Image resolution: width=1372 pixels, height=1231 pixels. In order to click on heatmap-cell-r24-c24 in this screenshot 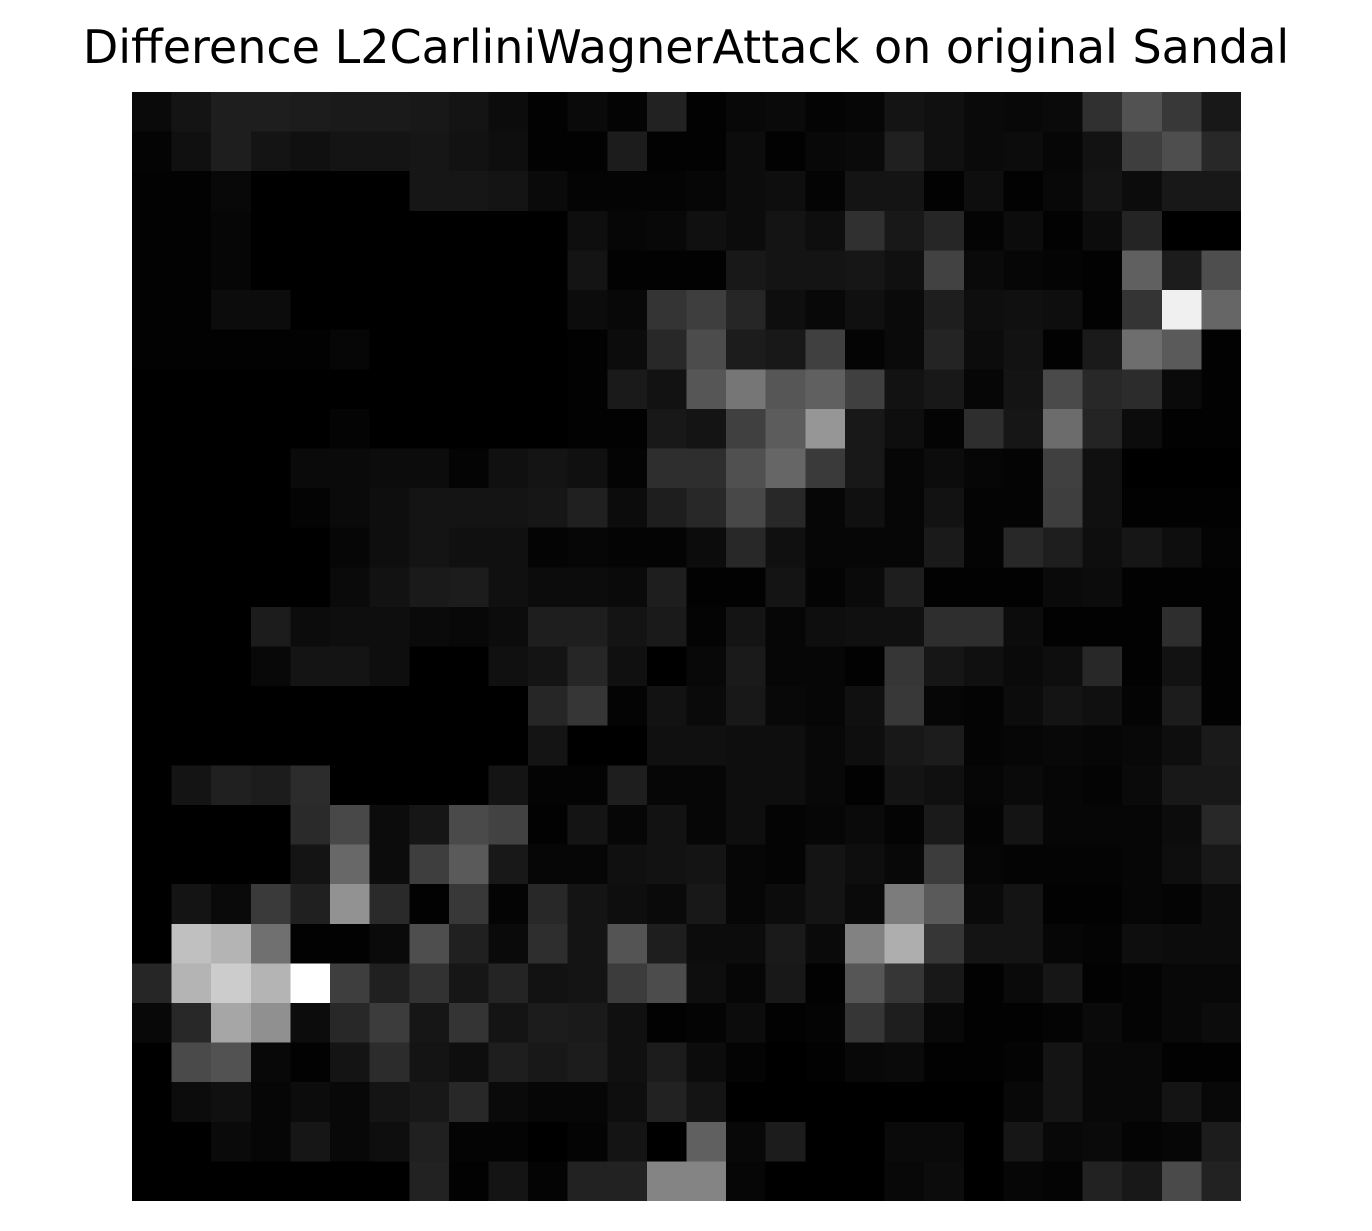, I will do `click(1102, 1062)`.